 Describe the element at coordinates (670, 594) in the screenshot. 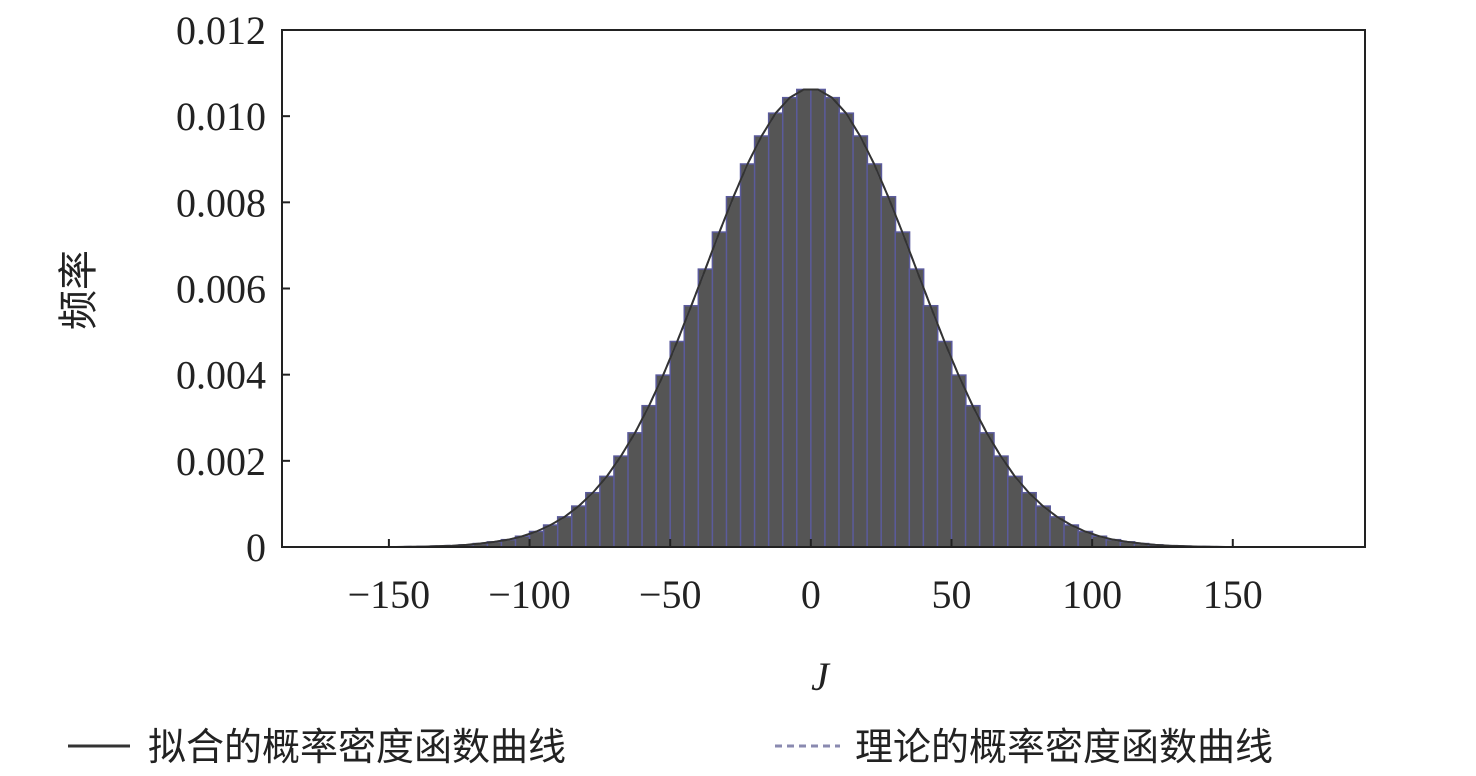

I see `x-tick-label: −50` at that location.